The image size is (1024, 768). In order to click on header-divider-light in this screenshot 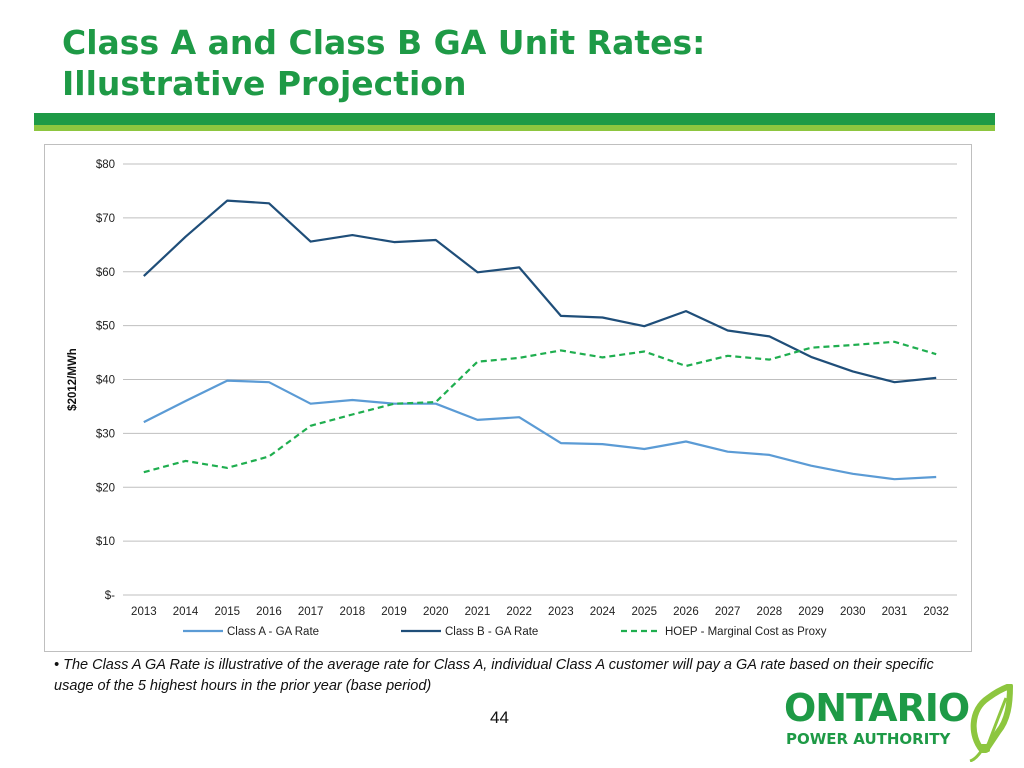, I will do `click(514, 128)`.